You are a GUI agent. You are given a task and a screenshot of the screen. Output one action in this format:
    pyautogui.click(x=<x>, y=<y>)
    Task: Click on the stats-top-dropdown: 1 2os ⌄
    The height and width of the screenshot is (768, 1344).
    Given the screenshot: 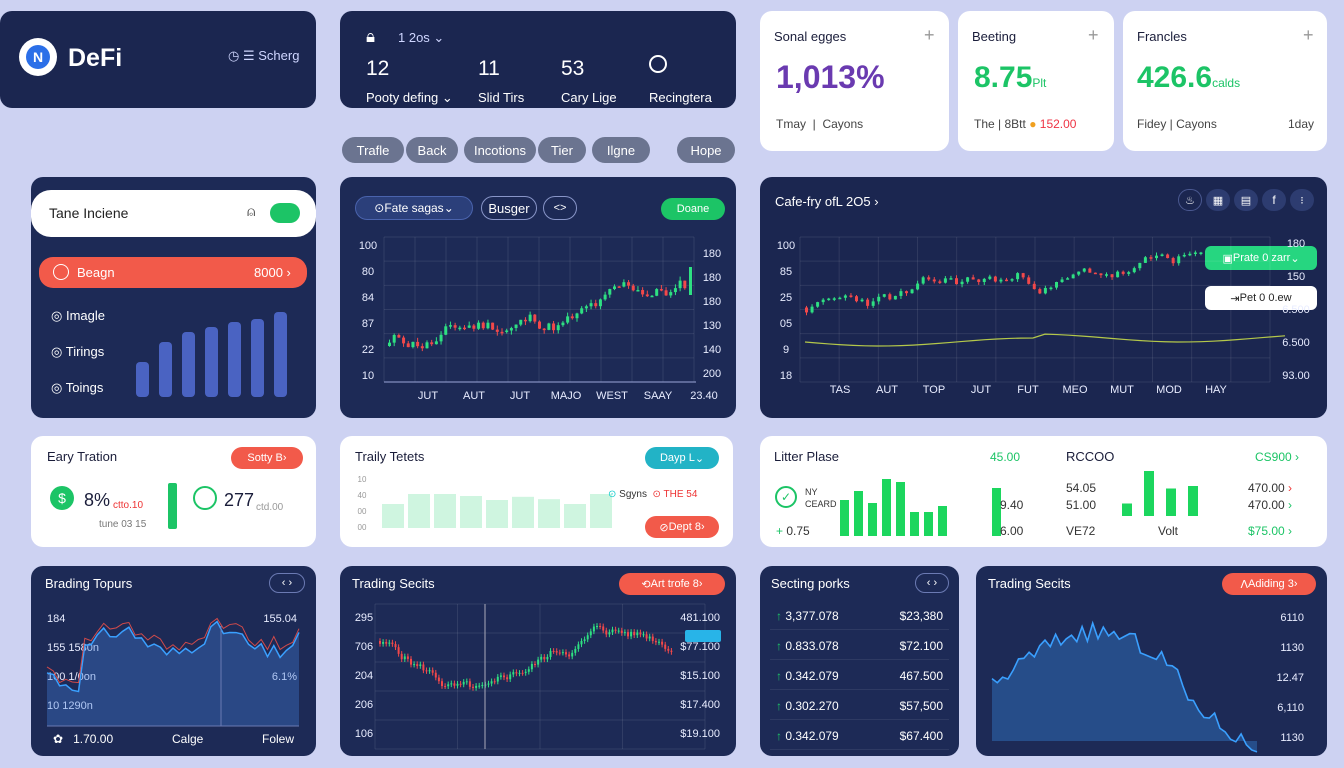 What is the action you would take?
    pyautogui.click(x=421, y=37)
    